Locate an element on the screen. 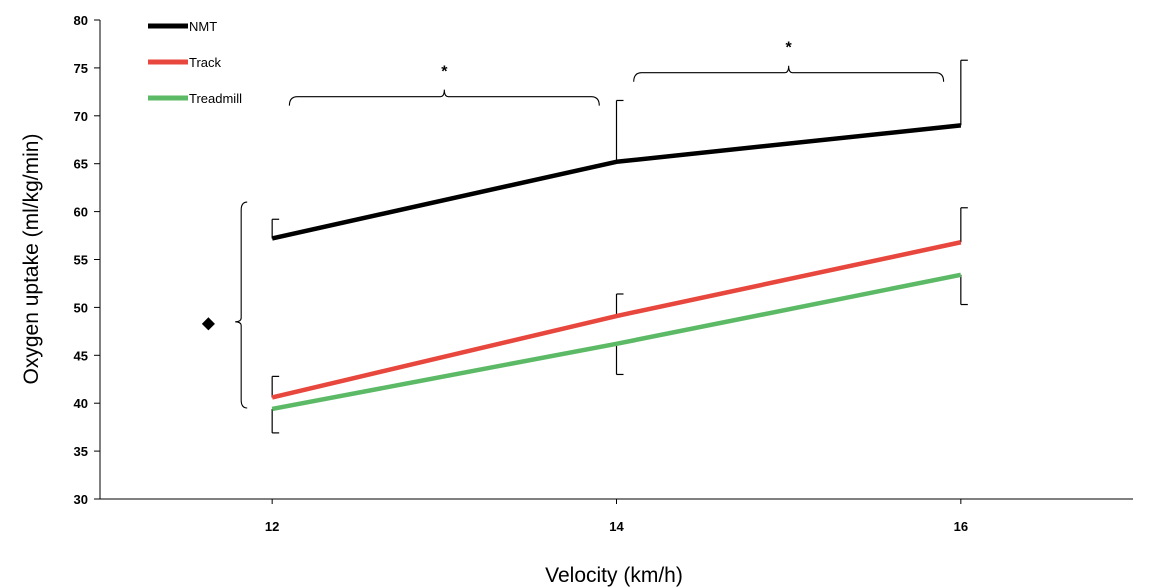  x-axis-title: Velocity (km/h) is located at coordinates (614, 575).